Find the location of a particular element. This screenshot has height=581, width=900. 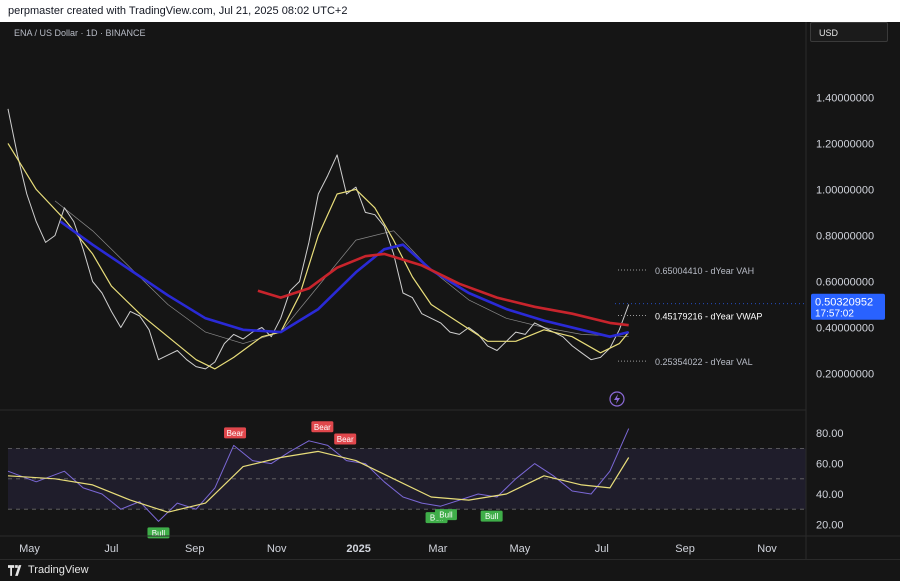

lightning-icon-ring is located at coordinates (617, 399).